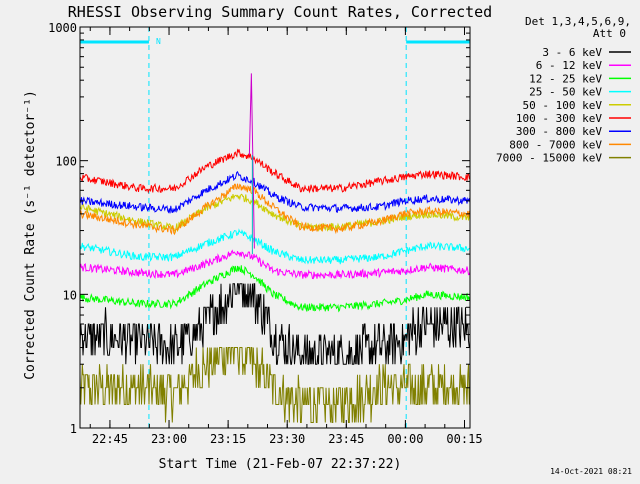 Image resolution: width=640 pixels, height=484 pixels. Describe the element at coordinates (30, 235) in the screenshot. I see `y-axis-label: Corrected Count Rate (s⁻¹ detector⁻¹)` at that location.